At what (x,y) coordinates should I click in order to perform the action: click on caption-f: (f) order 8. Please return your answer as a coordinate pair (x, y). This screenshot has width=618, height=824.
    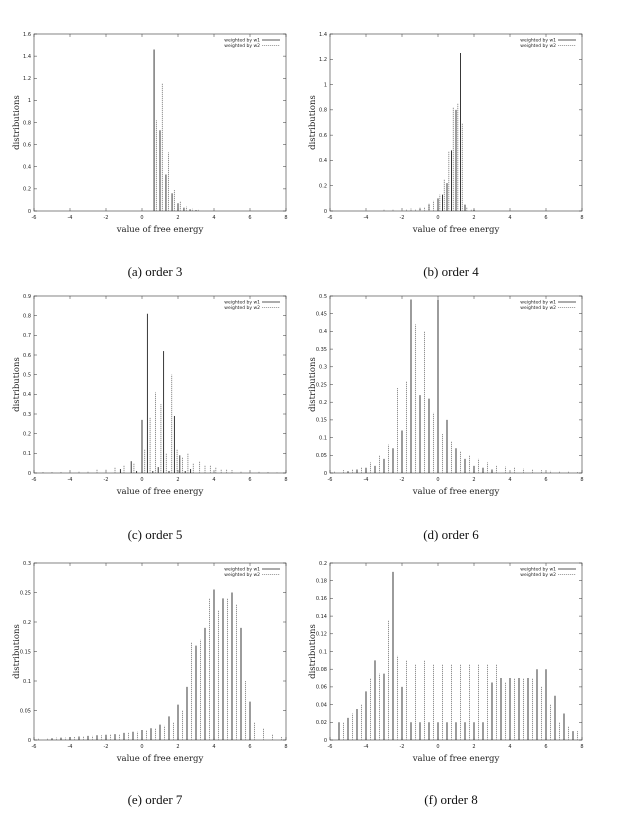
    Looking at the image, I should click on (451, 799).